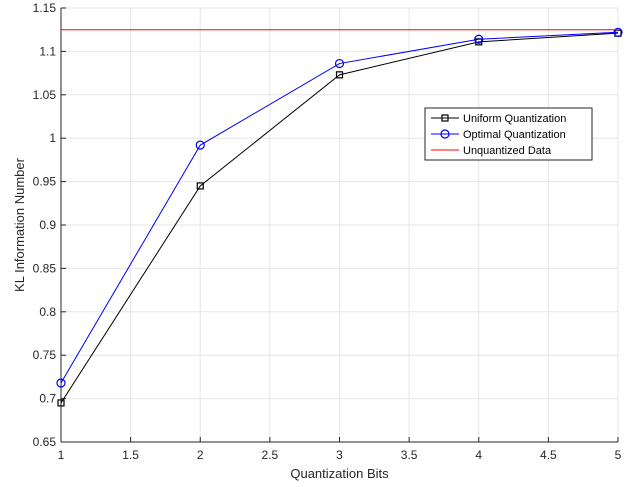  I want to click on legend-entry: Unquantized Data, so click(491, 151).